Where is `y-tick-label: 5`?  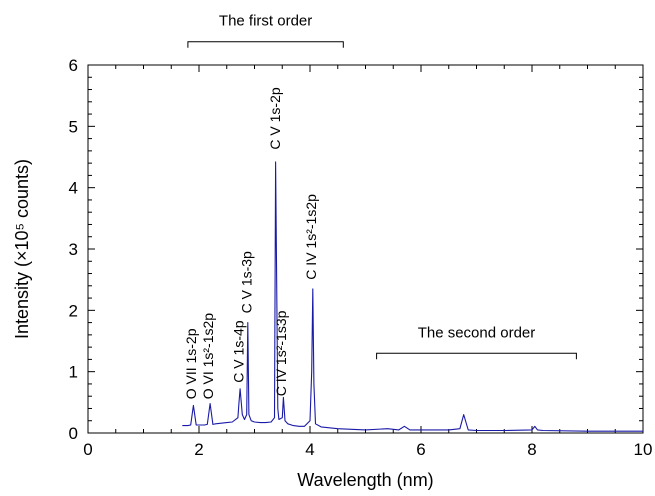 y-tick-label: 5 is located at coordinates (73, 126).